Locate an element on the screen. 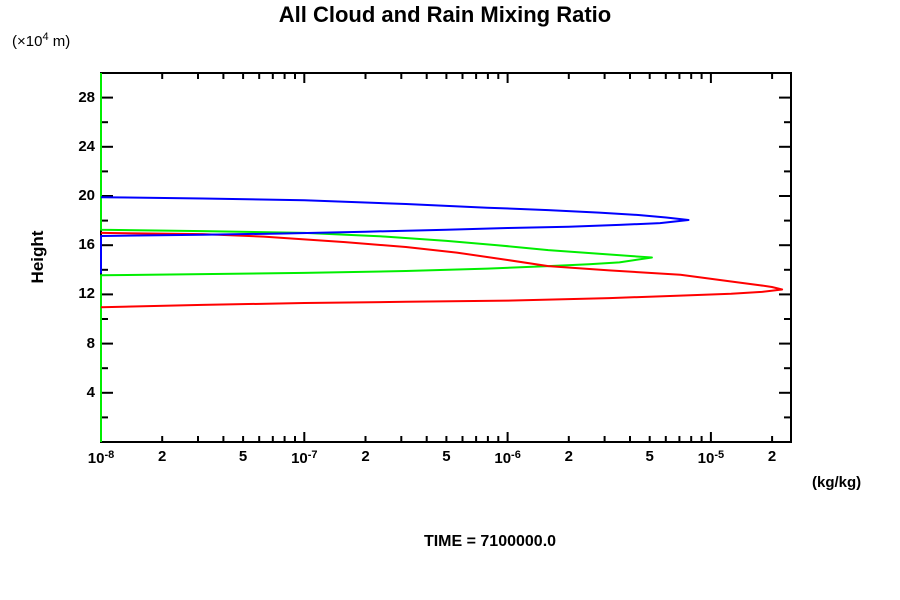  x-tick-label: 10⁻⁸ is located at coordinates (101, 458).